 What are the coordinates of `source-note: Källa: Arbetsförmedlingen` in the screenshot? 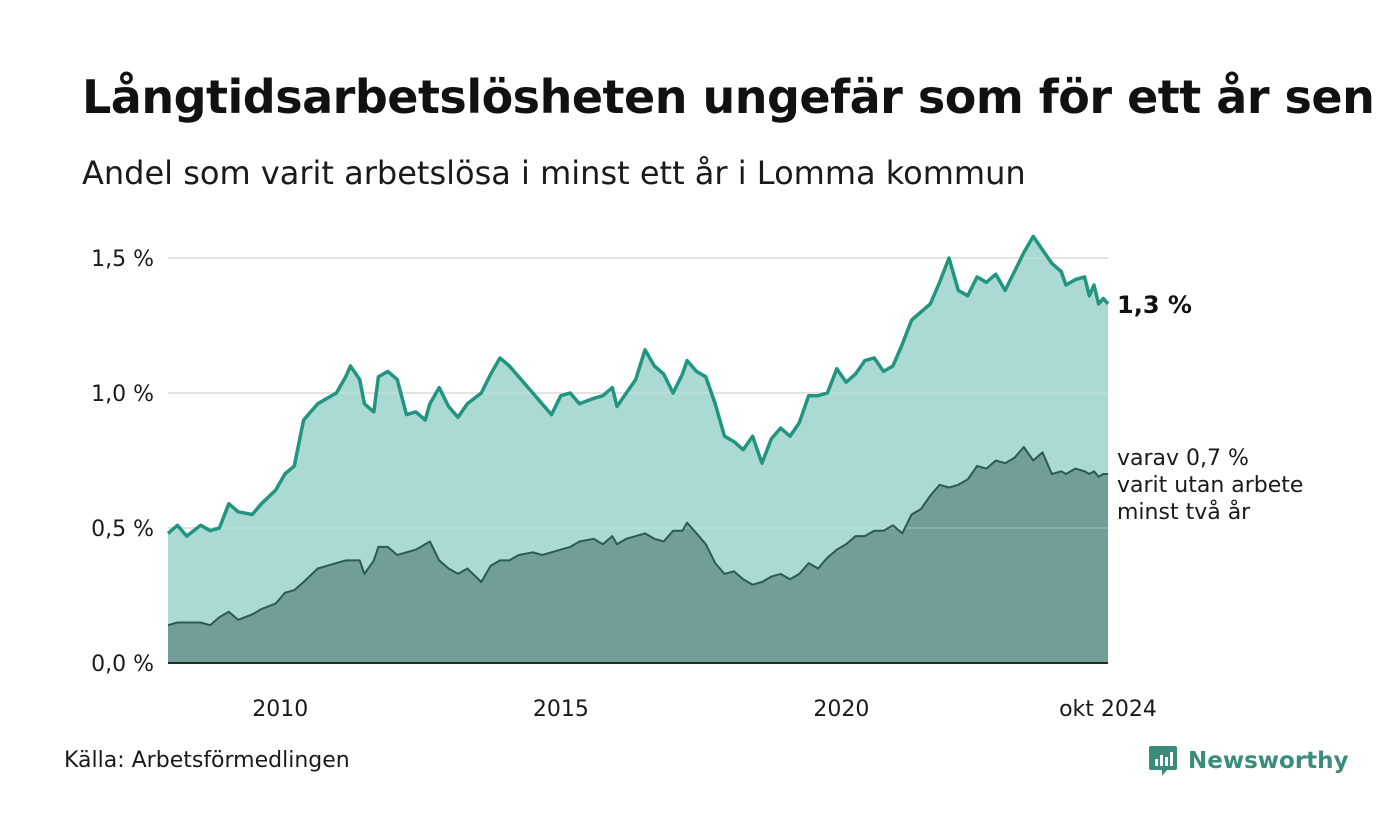 It's located at (207, 760).